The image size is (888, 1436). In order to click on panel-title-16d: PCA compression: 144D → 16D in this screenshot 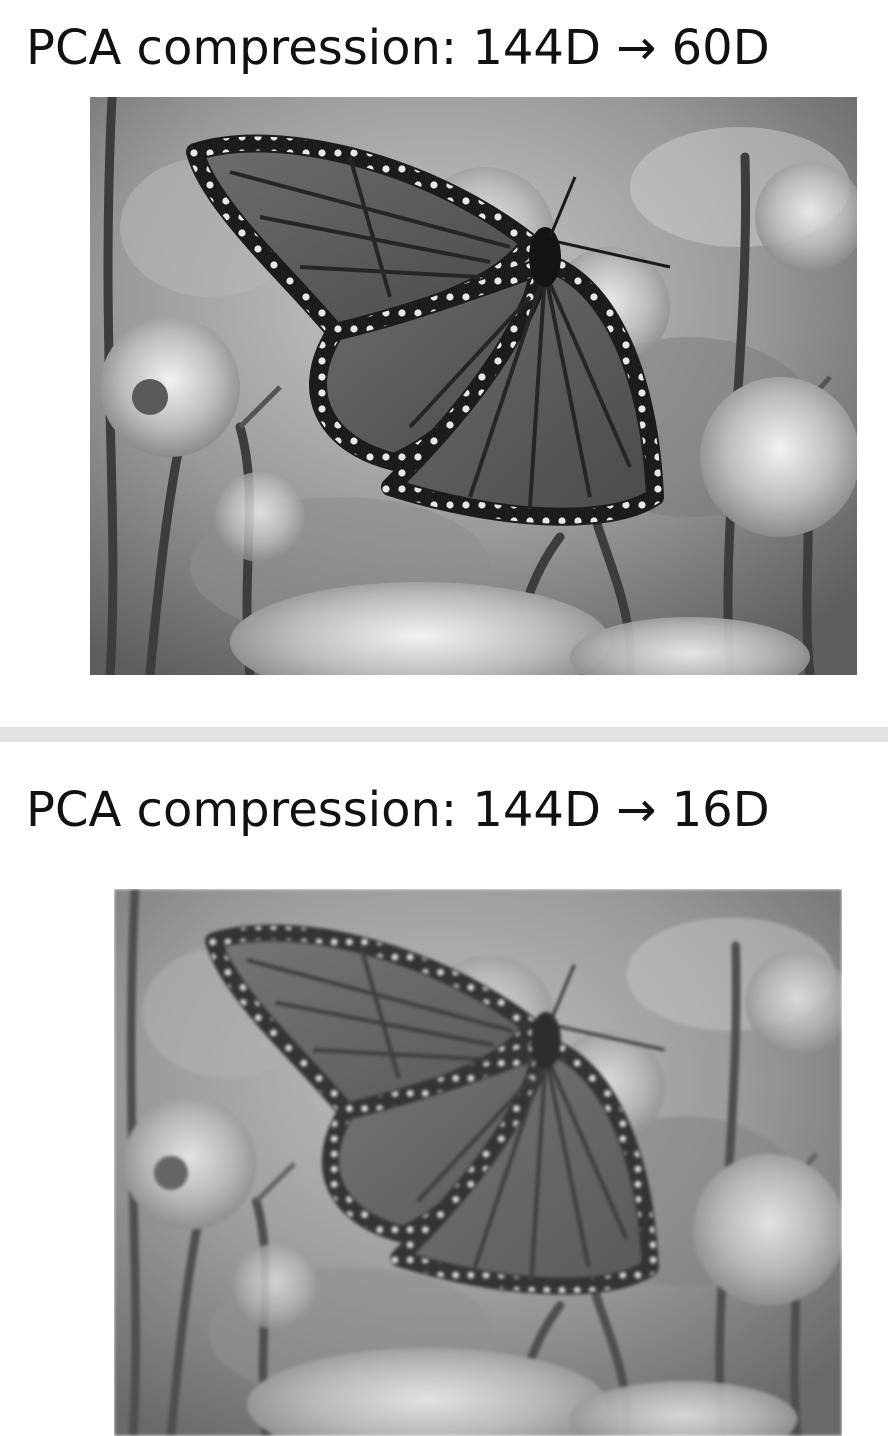, I will do `click(398, 810)`.